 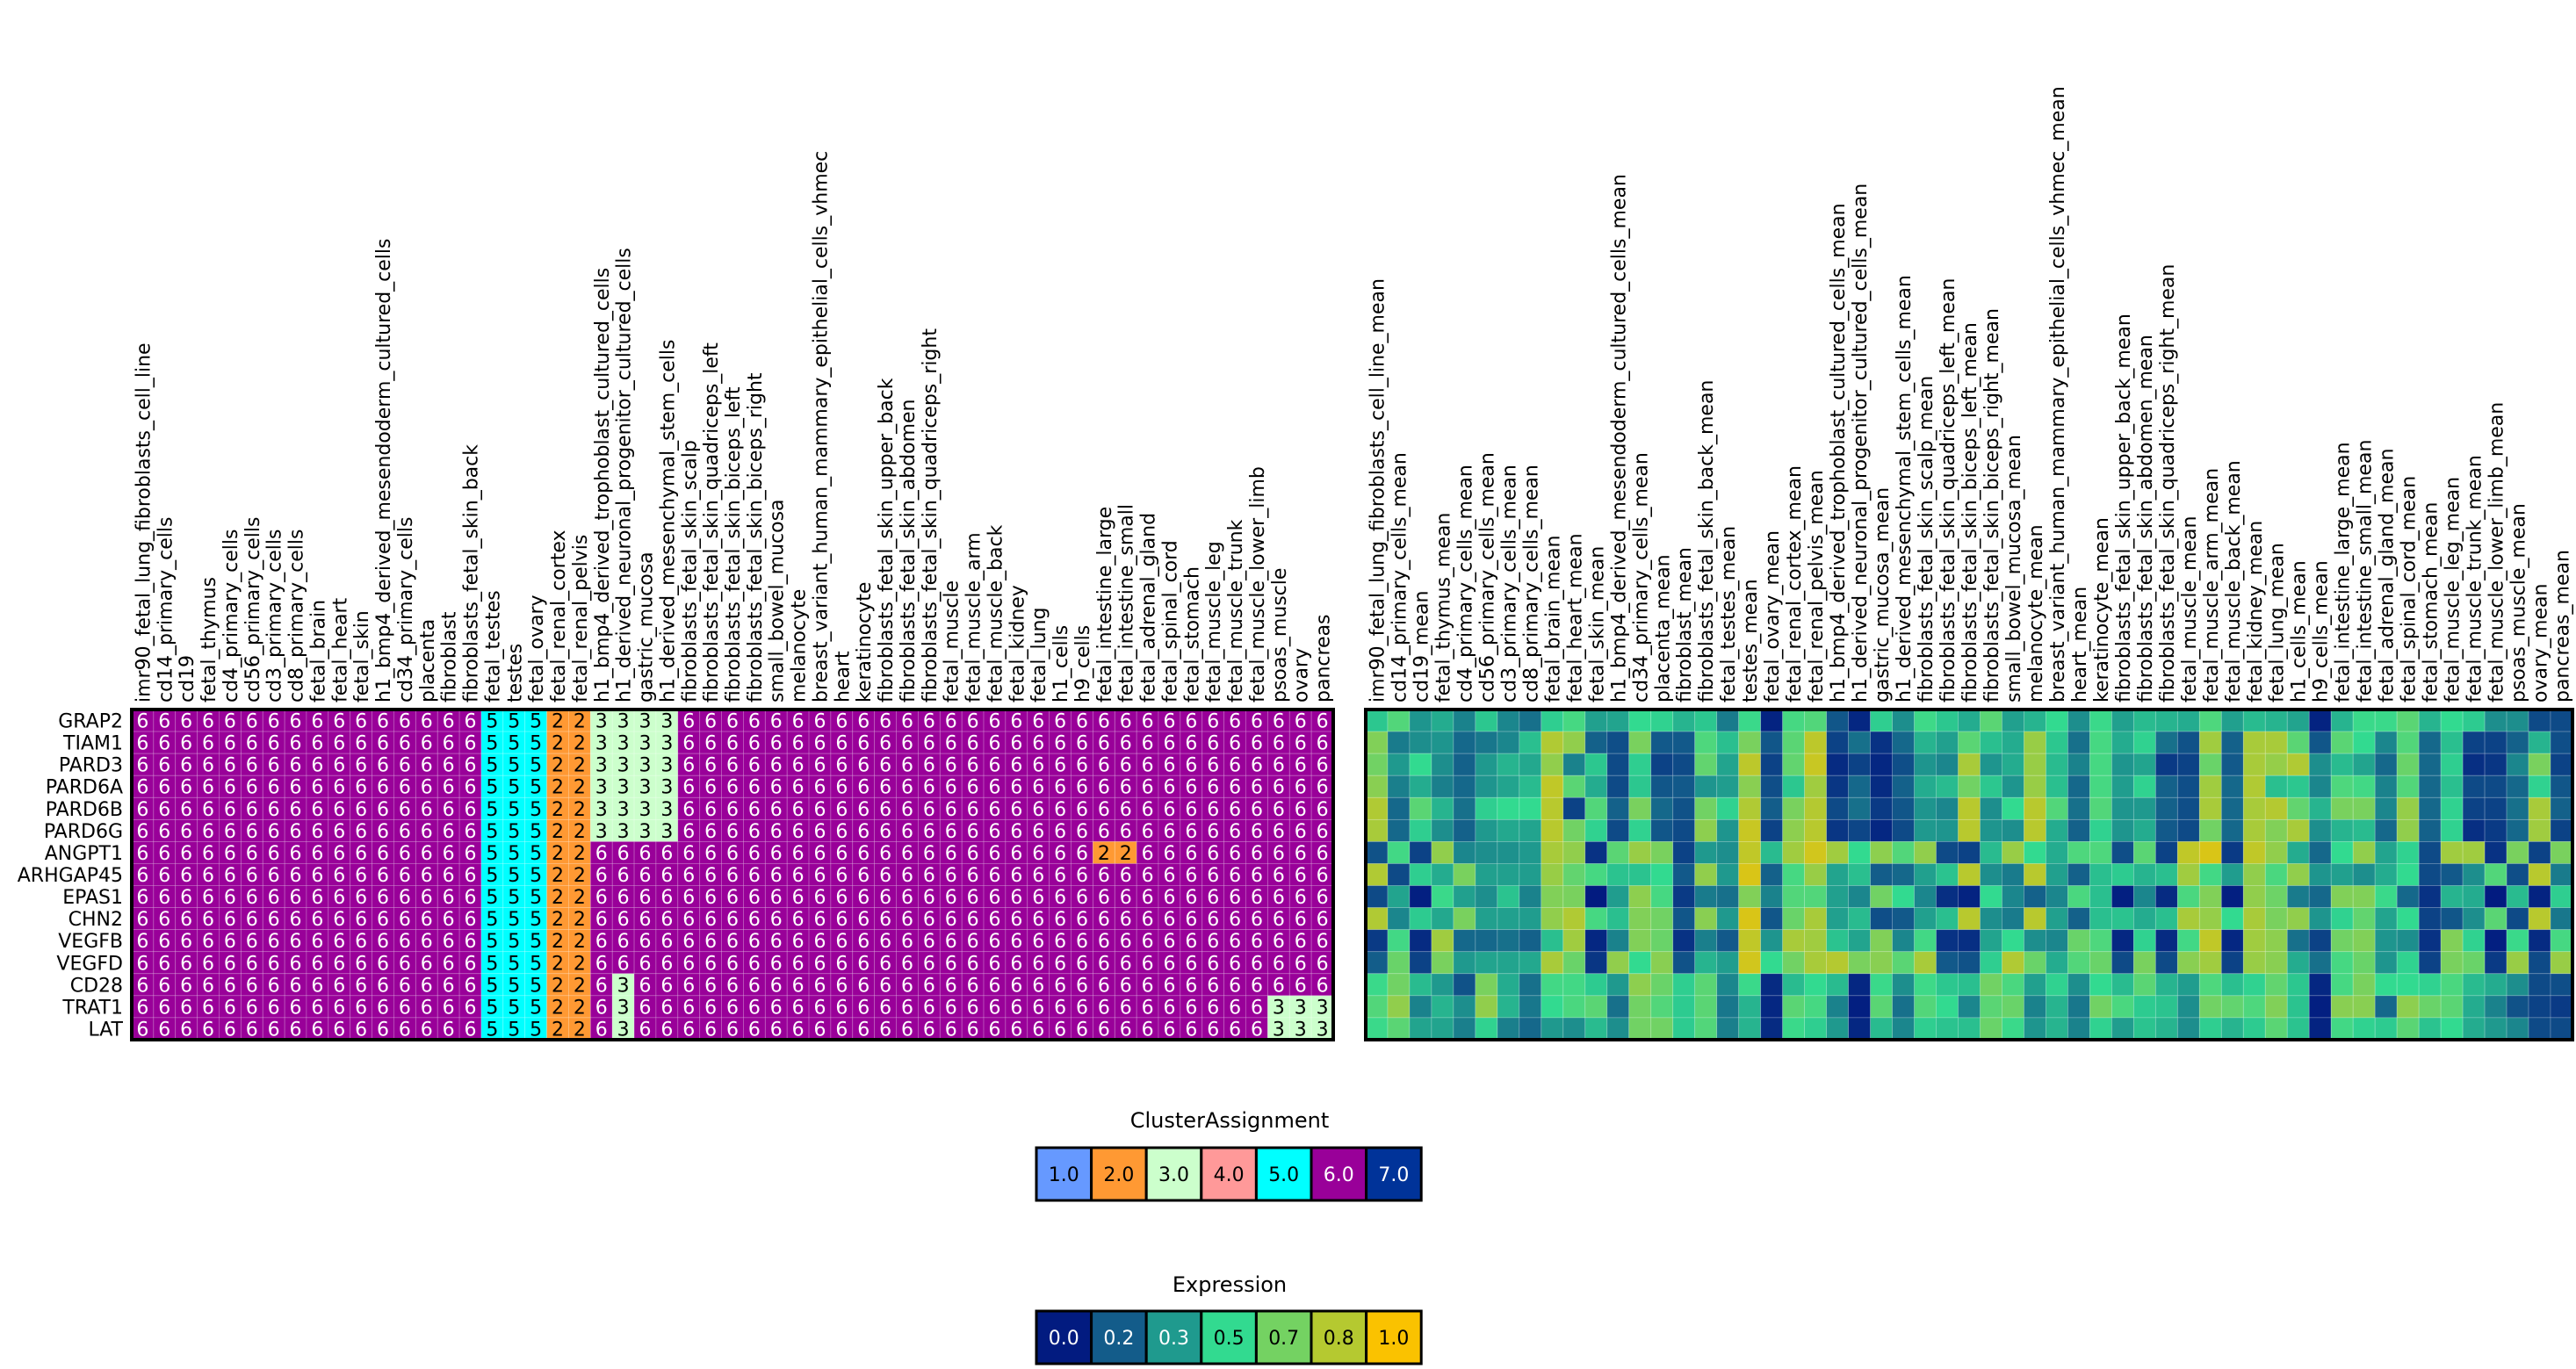 I want to click on expression-column-label: ovary_mean, so click(x=2541, y=644).